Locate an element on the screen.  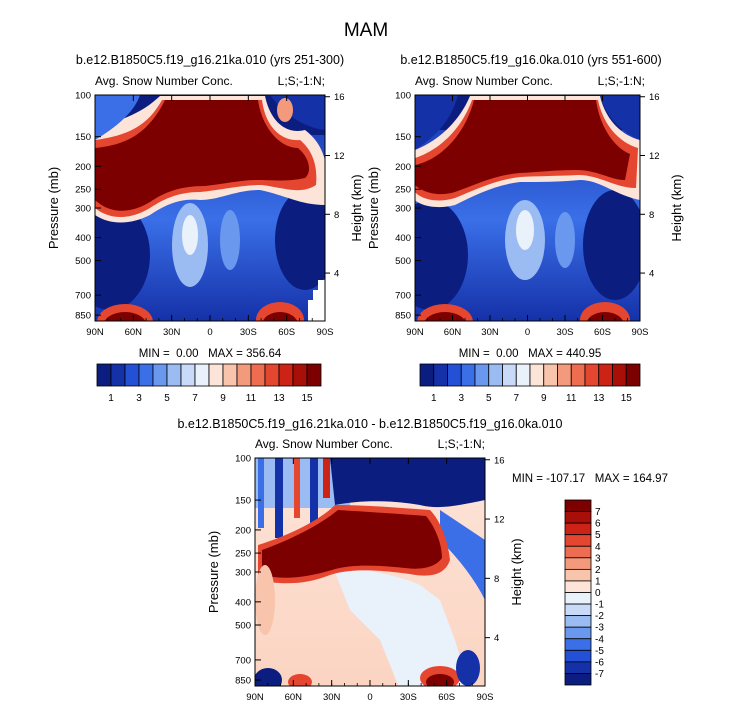
colorbar-tick-label: 13 is located at coordinates (599, 398).